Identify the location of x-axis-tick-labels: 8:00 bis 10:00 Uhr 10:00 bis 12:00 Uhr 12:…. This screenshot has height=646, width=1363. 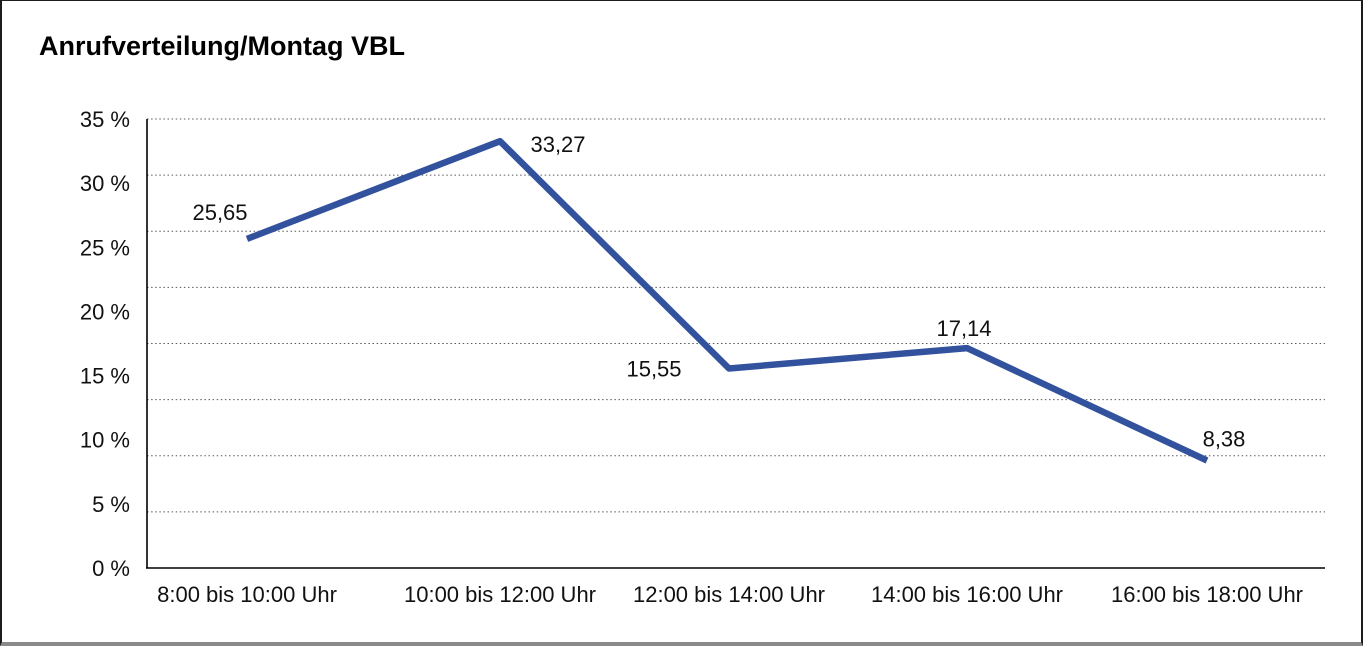
(730, 594).